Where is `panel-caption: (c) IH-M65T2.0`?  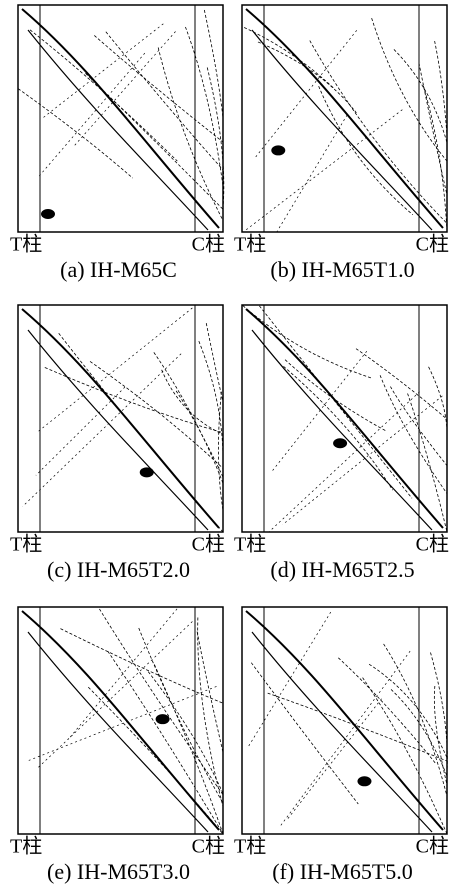 panel-caption: (c) IH-M65T2.0 is located at coordinates (118, 569).